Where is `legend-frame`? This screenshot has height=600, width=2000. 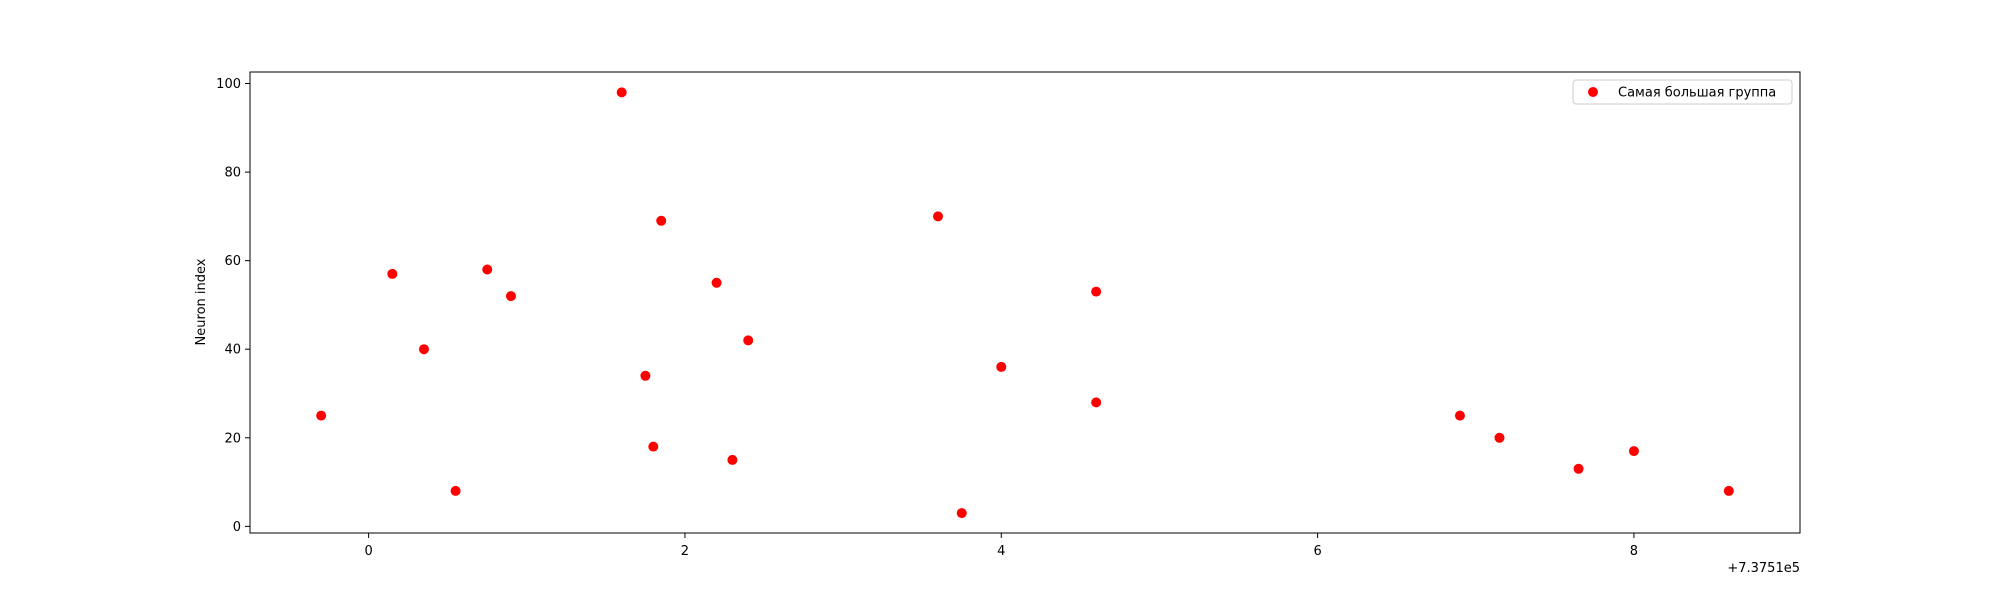
legend-frame is located at coordinates (1682, 92).